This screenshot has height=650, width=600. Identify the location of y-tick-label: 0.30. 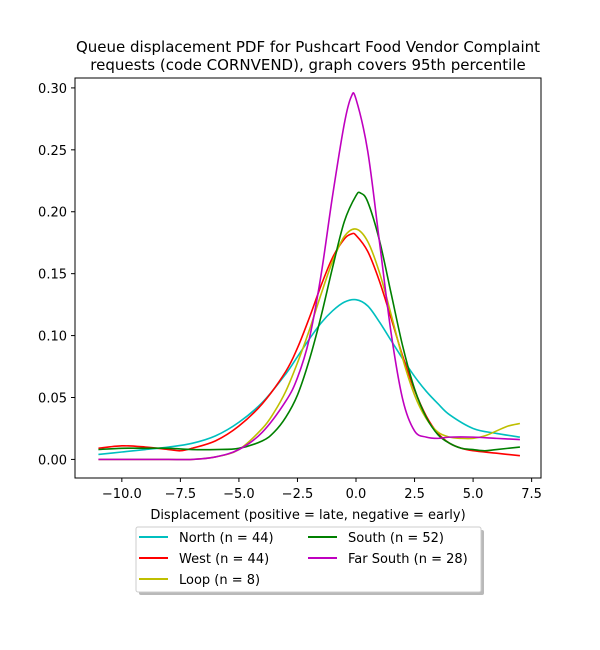
(52, 89).